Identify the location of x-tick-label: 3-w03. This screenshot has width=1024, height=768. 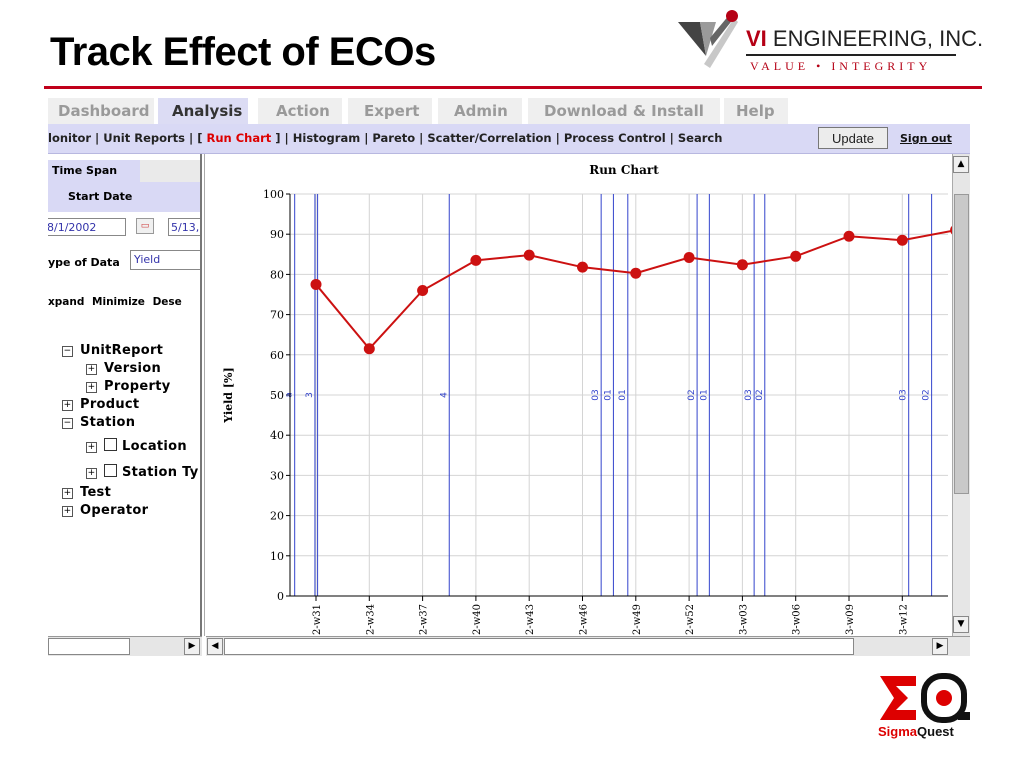
(743, 619).